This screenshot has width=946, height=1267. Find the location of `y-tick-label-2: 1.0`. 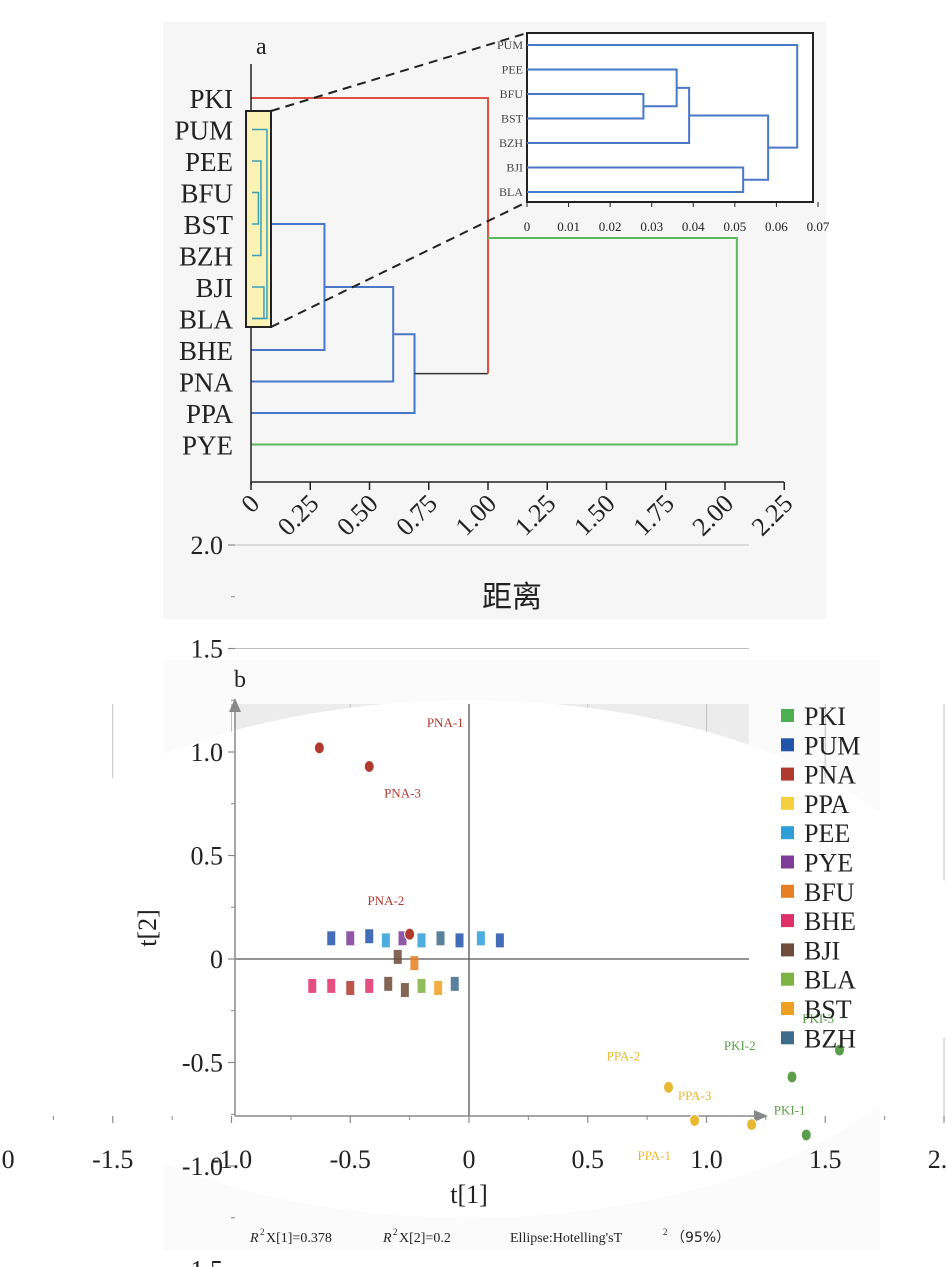

y-tick-label-2: 1.0 is located at coordinates (207, 752).